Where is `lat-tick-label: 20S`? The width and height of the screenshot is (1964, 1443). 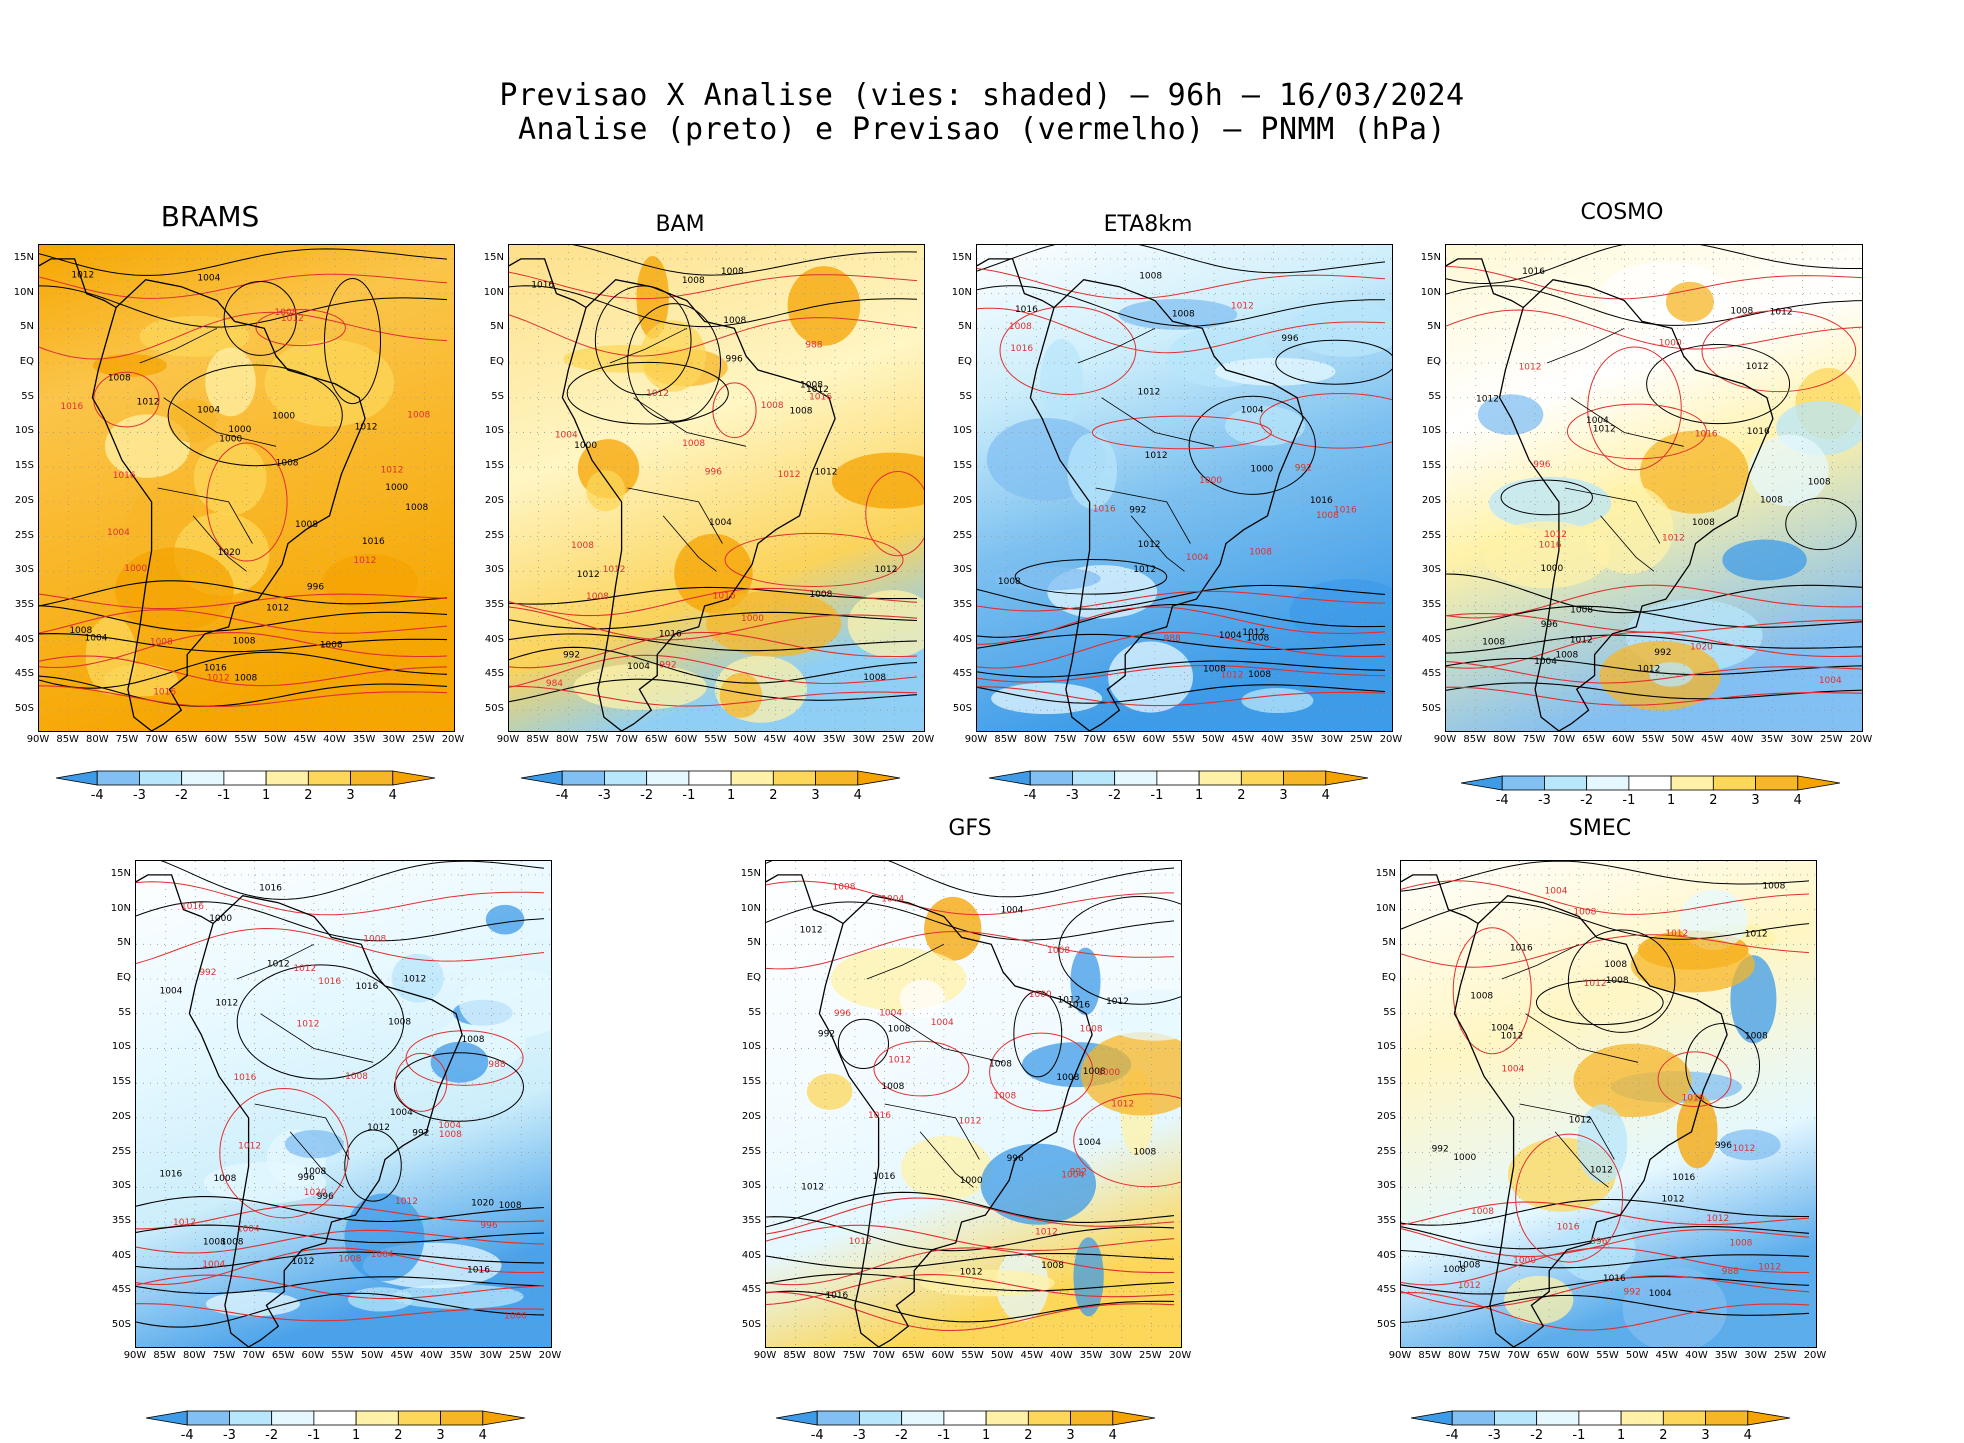 lat-tick-label: 20S is located at coordinates (1431, 500).